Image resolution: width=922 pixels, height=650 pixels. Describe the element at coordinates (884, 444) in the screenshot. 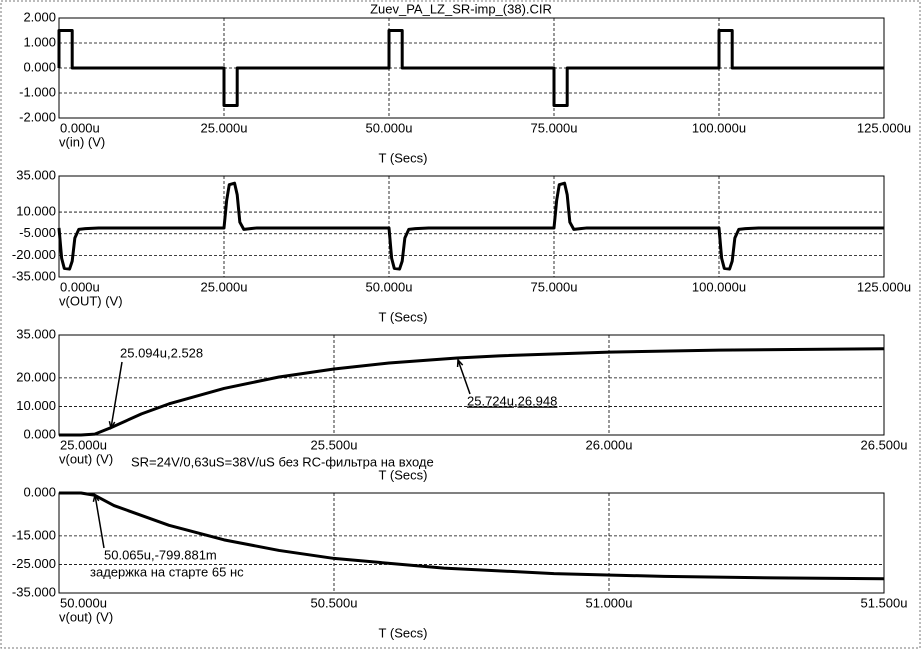

I see `x-tick-label: 26.500u` at that location.